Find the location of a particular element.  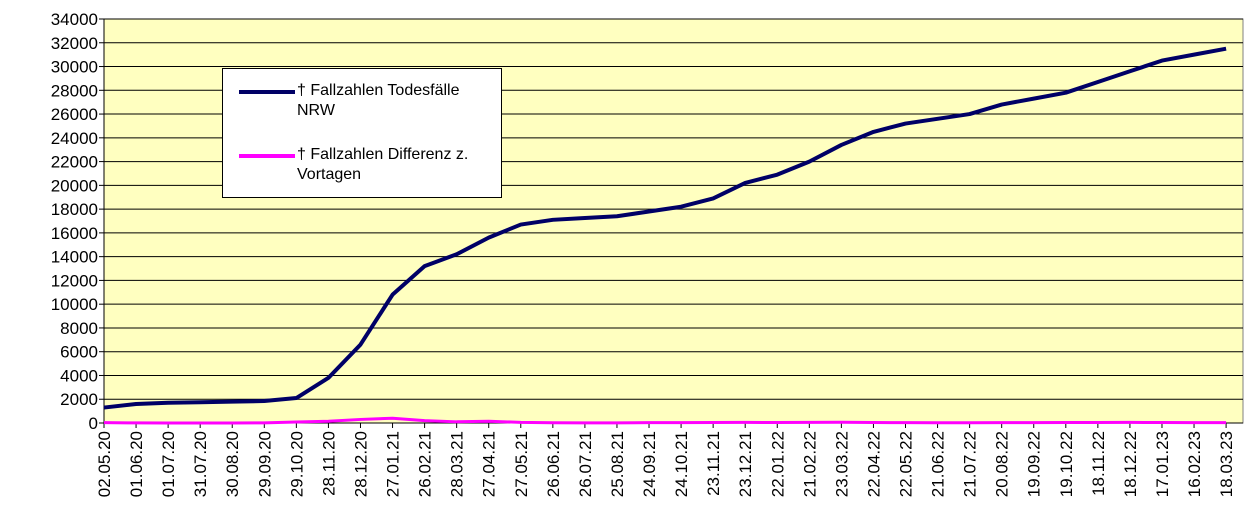

y-tick-label: 2000 is located at coordinates (79, 399).